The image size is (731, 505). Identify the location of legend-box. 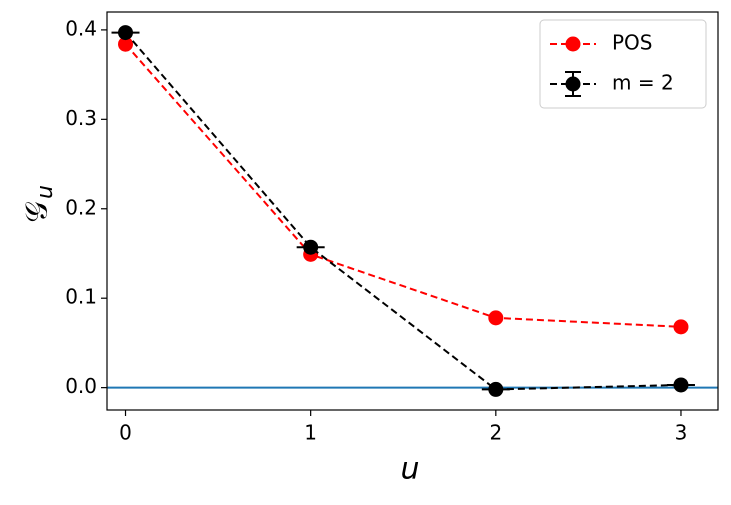
(623, 64).